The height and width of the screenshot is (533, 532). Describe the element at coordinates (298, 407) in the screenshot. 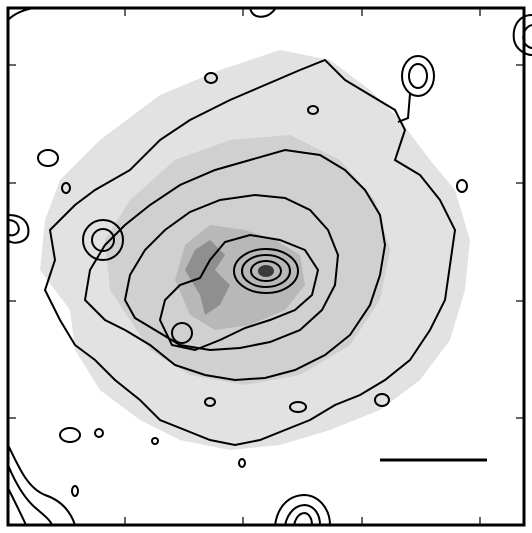

I see `blob-lower-right` at that location.